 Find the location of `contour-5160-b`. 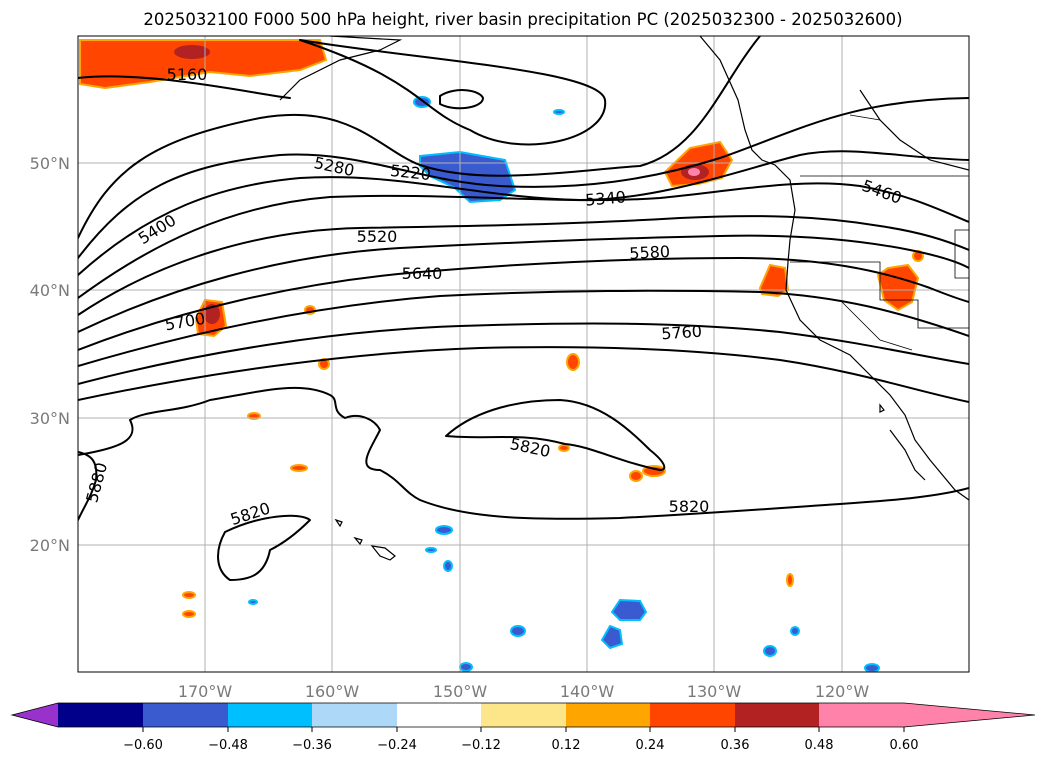

contour-5160-b is located at coordinates (453, 92).